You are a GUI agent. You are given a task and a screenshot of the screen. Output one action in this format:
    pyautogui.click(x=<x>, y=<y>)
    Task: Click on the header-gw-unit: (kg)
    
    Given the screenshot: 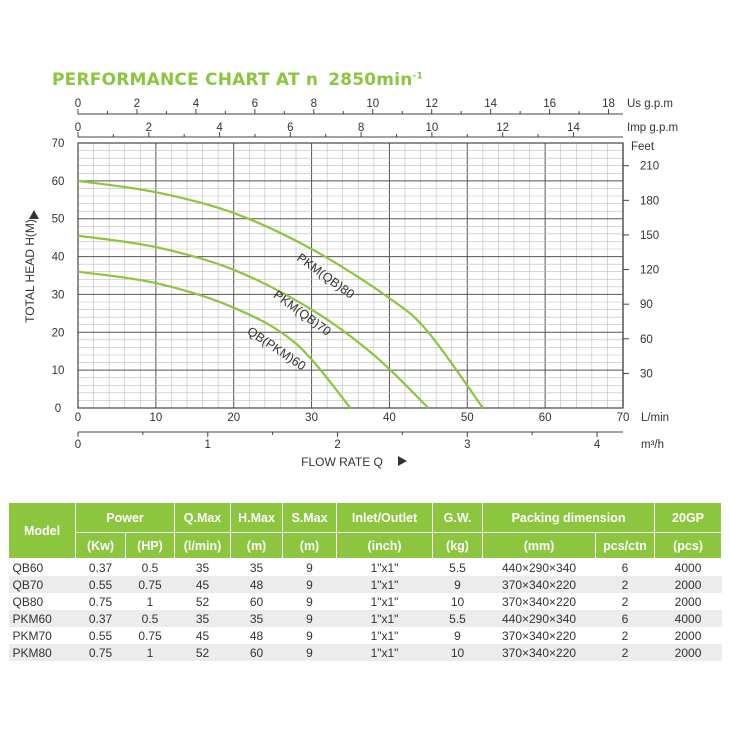 What is the action you would take?
    pyautogui.click(x=458, y=545)
    